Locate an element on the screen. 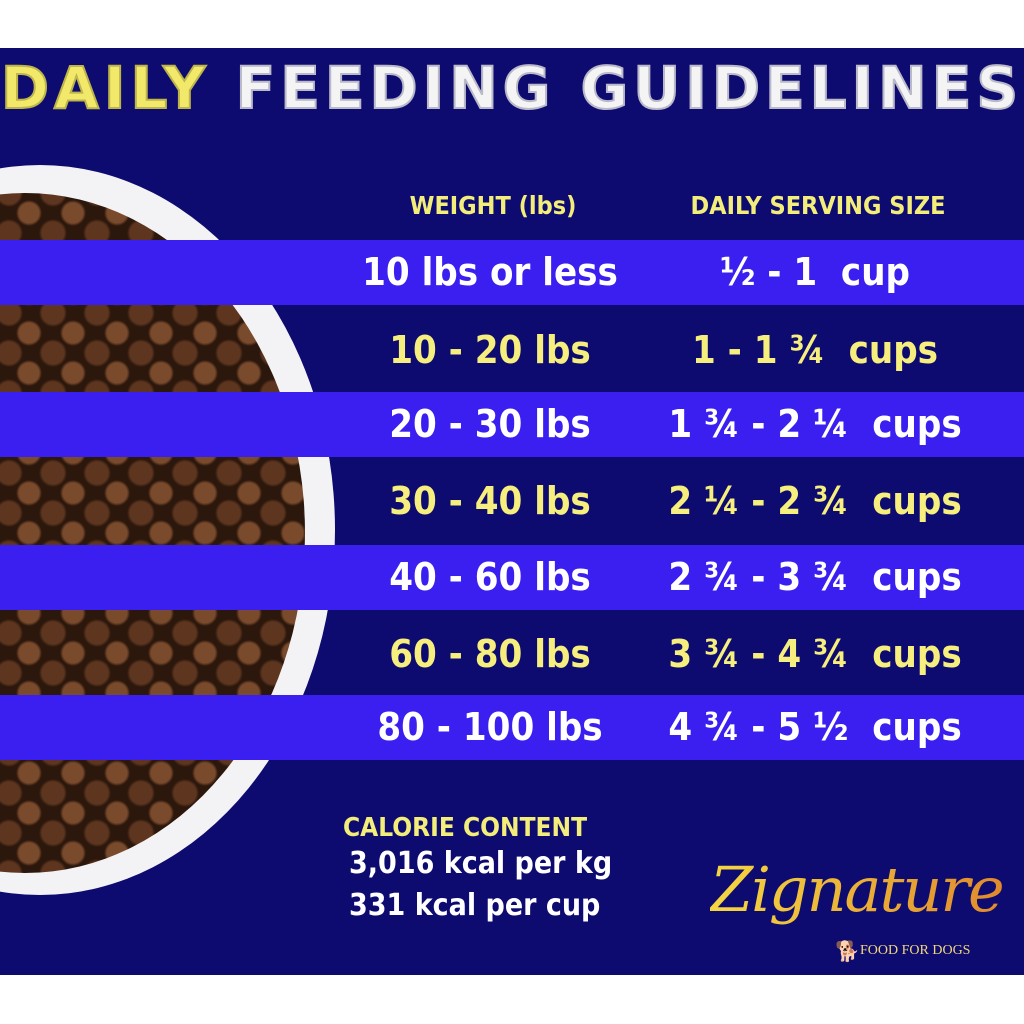 The height and width of the screenshot is (1024, 1024). table-row: 60 - 80 lbs 3 ¾ - 4 ¾ cups is located at coordinates (512, 654).